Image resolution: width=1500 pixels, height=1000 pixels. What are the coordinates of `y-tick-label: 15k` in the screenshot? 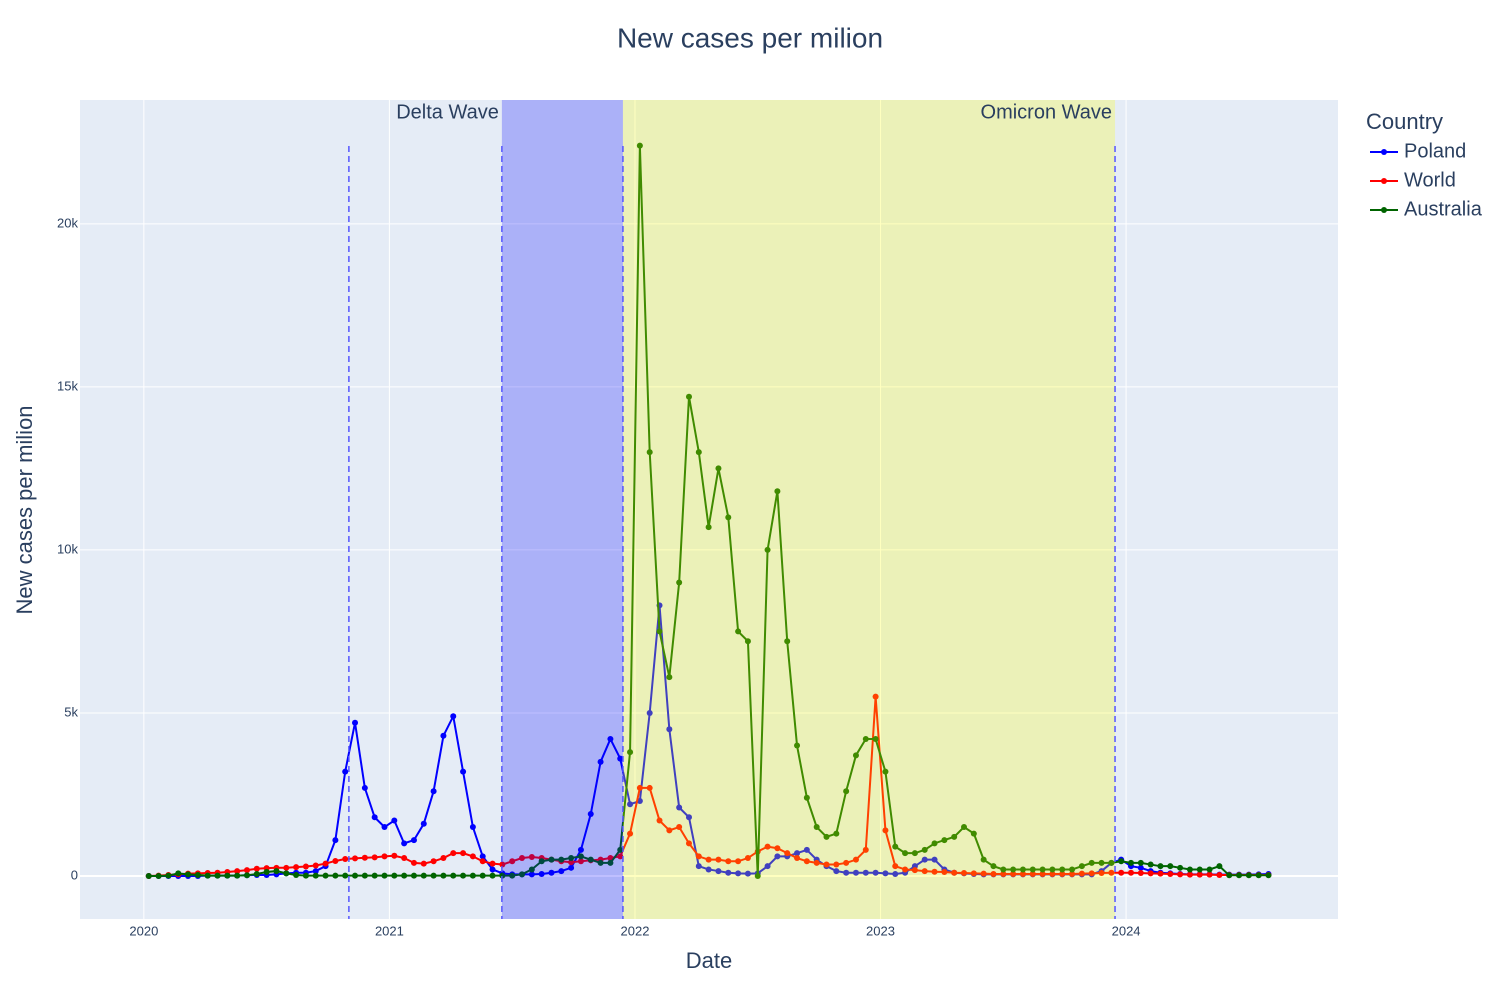 It's located at (67, 385).